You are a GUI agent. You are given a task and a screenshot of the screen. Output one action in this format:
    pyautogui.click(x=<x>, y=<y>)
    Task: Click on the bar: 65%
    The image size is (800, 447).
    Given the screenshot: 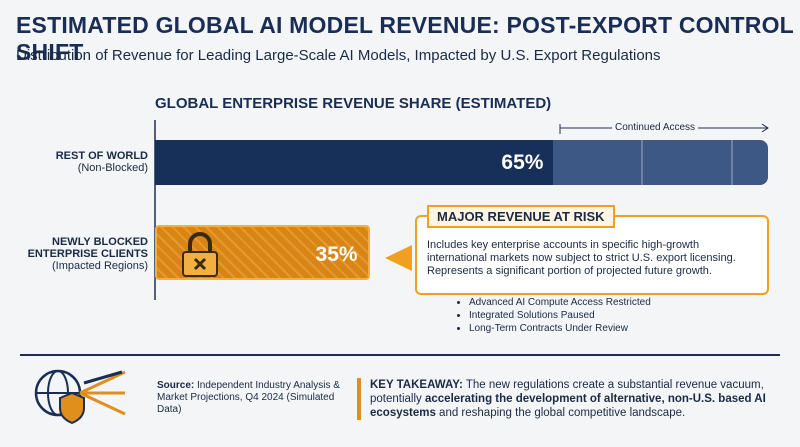 What is the action you would take?
    pyautogui.click(x=354, y=162)
    